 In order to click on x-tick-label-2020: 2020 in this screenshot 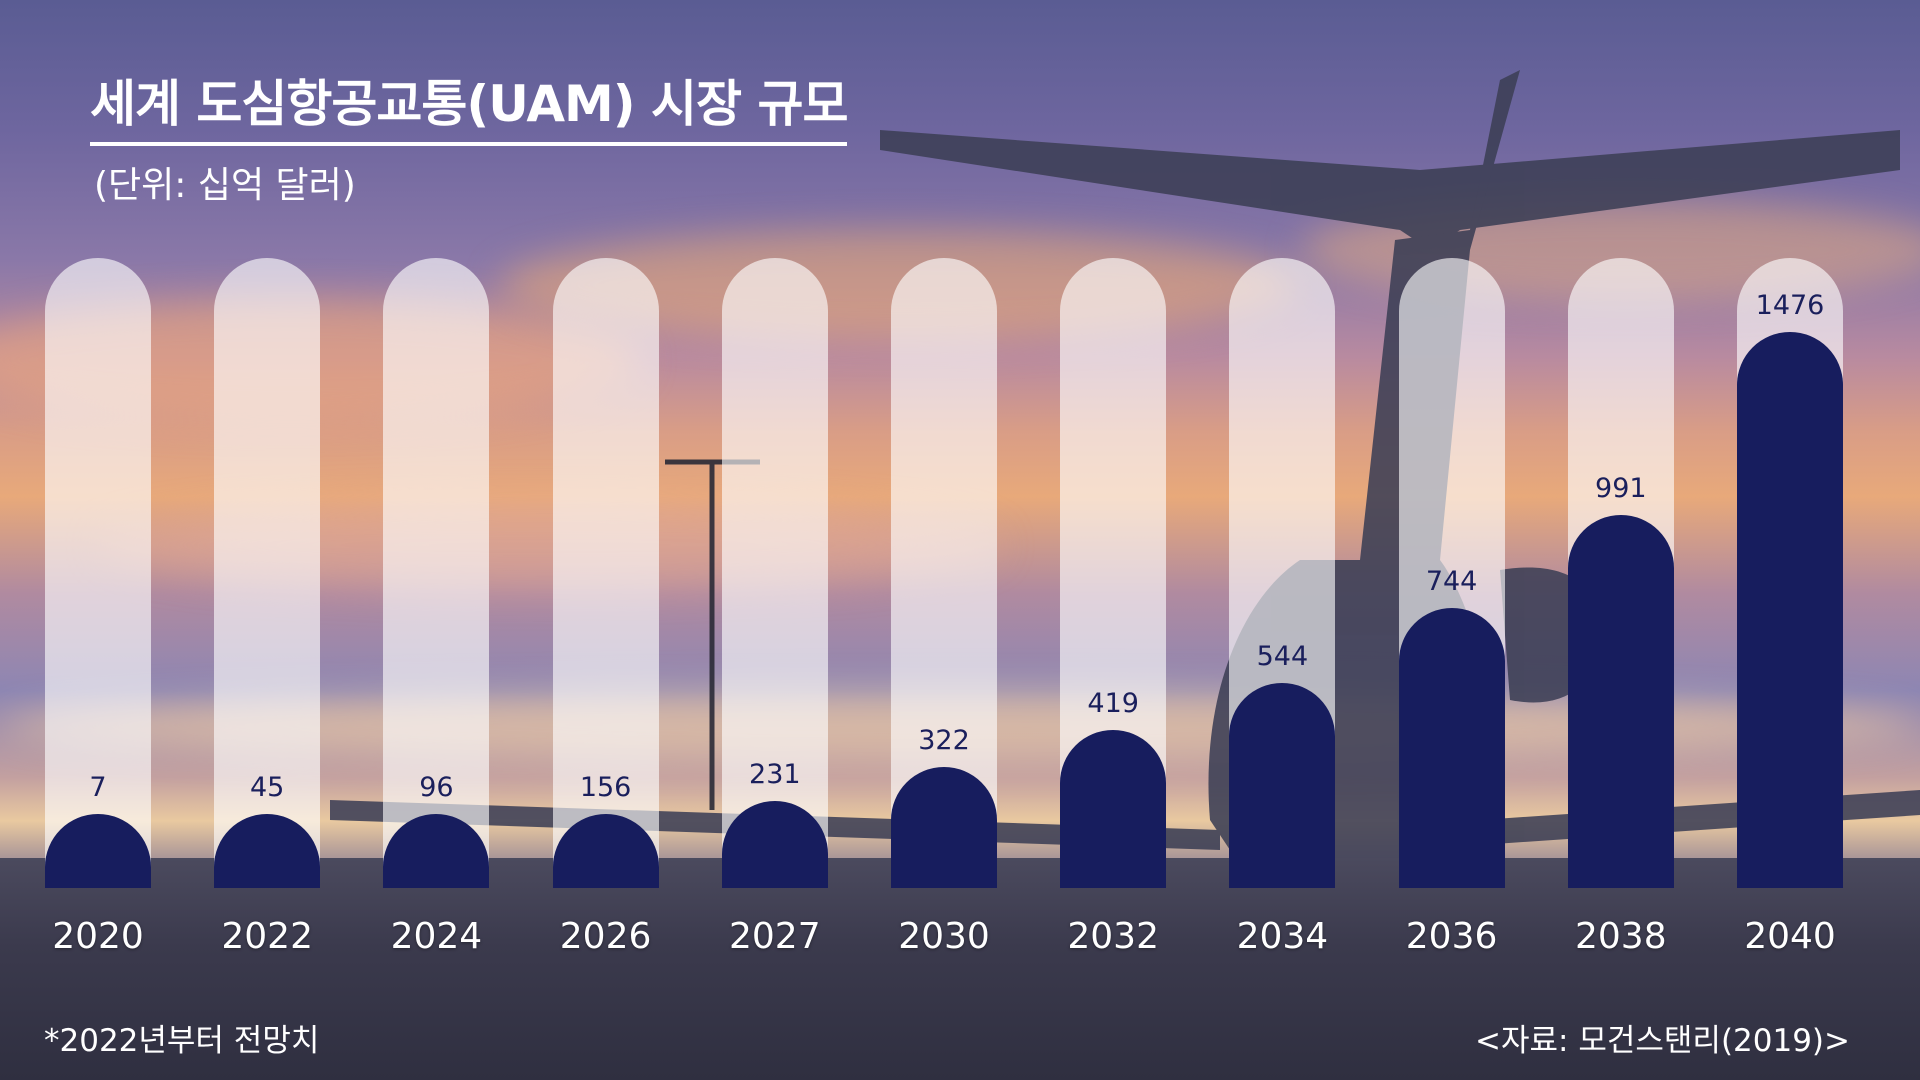, I will do `click(98, 936)`.